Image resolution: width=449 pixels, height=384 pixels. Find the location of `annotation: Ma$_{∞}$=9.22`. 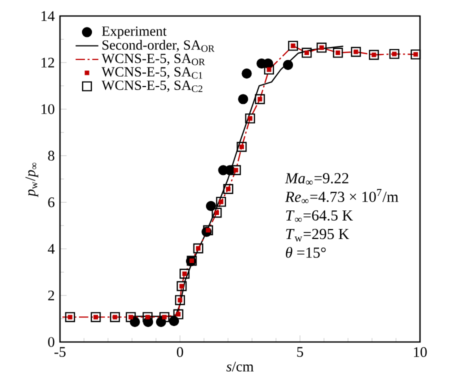

annotation: Ma$_{∞}$=9.22 is located at coordinates (316, 179).